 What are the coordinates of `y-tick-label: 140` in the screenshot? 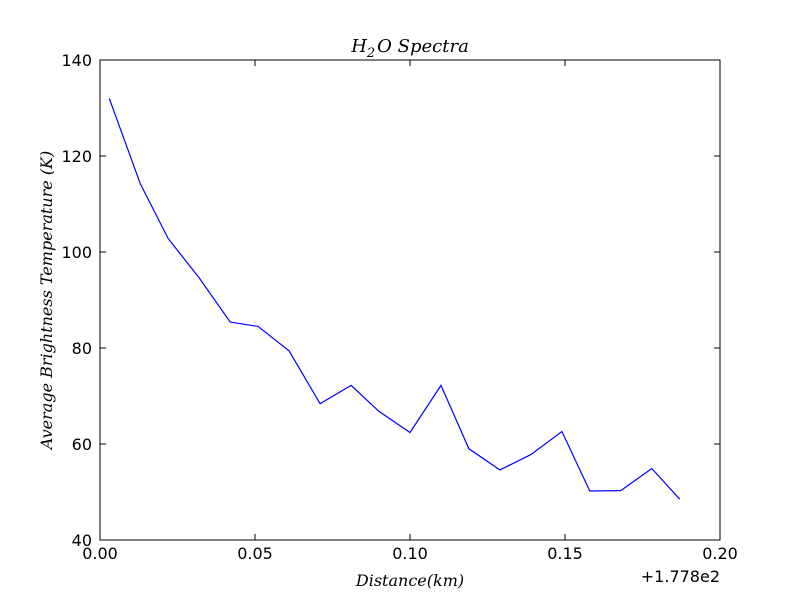 It's located at (76, 60).